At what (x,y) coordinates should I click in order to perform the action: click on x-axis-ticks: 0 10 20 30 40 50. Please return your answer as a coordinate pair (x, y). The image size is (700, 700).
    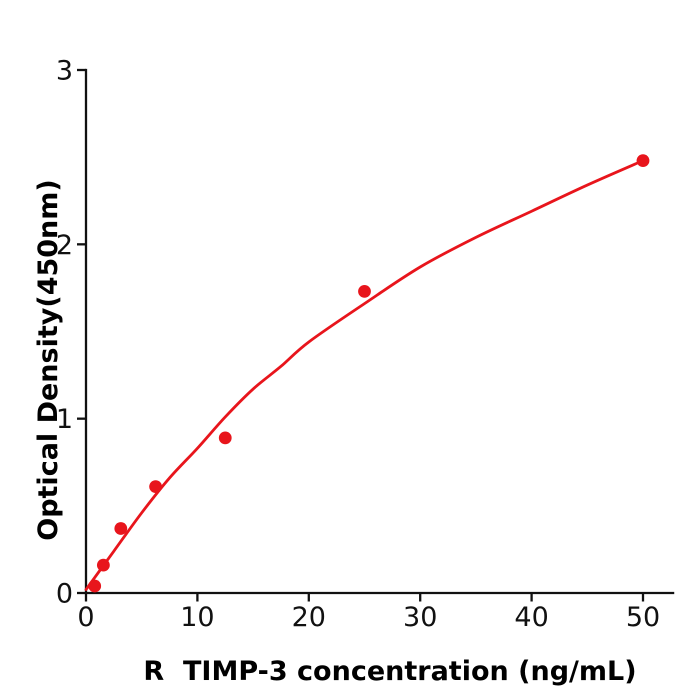
    Looking at the image, I should click on (368, 613).